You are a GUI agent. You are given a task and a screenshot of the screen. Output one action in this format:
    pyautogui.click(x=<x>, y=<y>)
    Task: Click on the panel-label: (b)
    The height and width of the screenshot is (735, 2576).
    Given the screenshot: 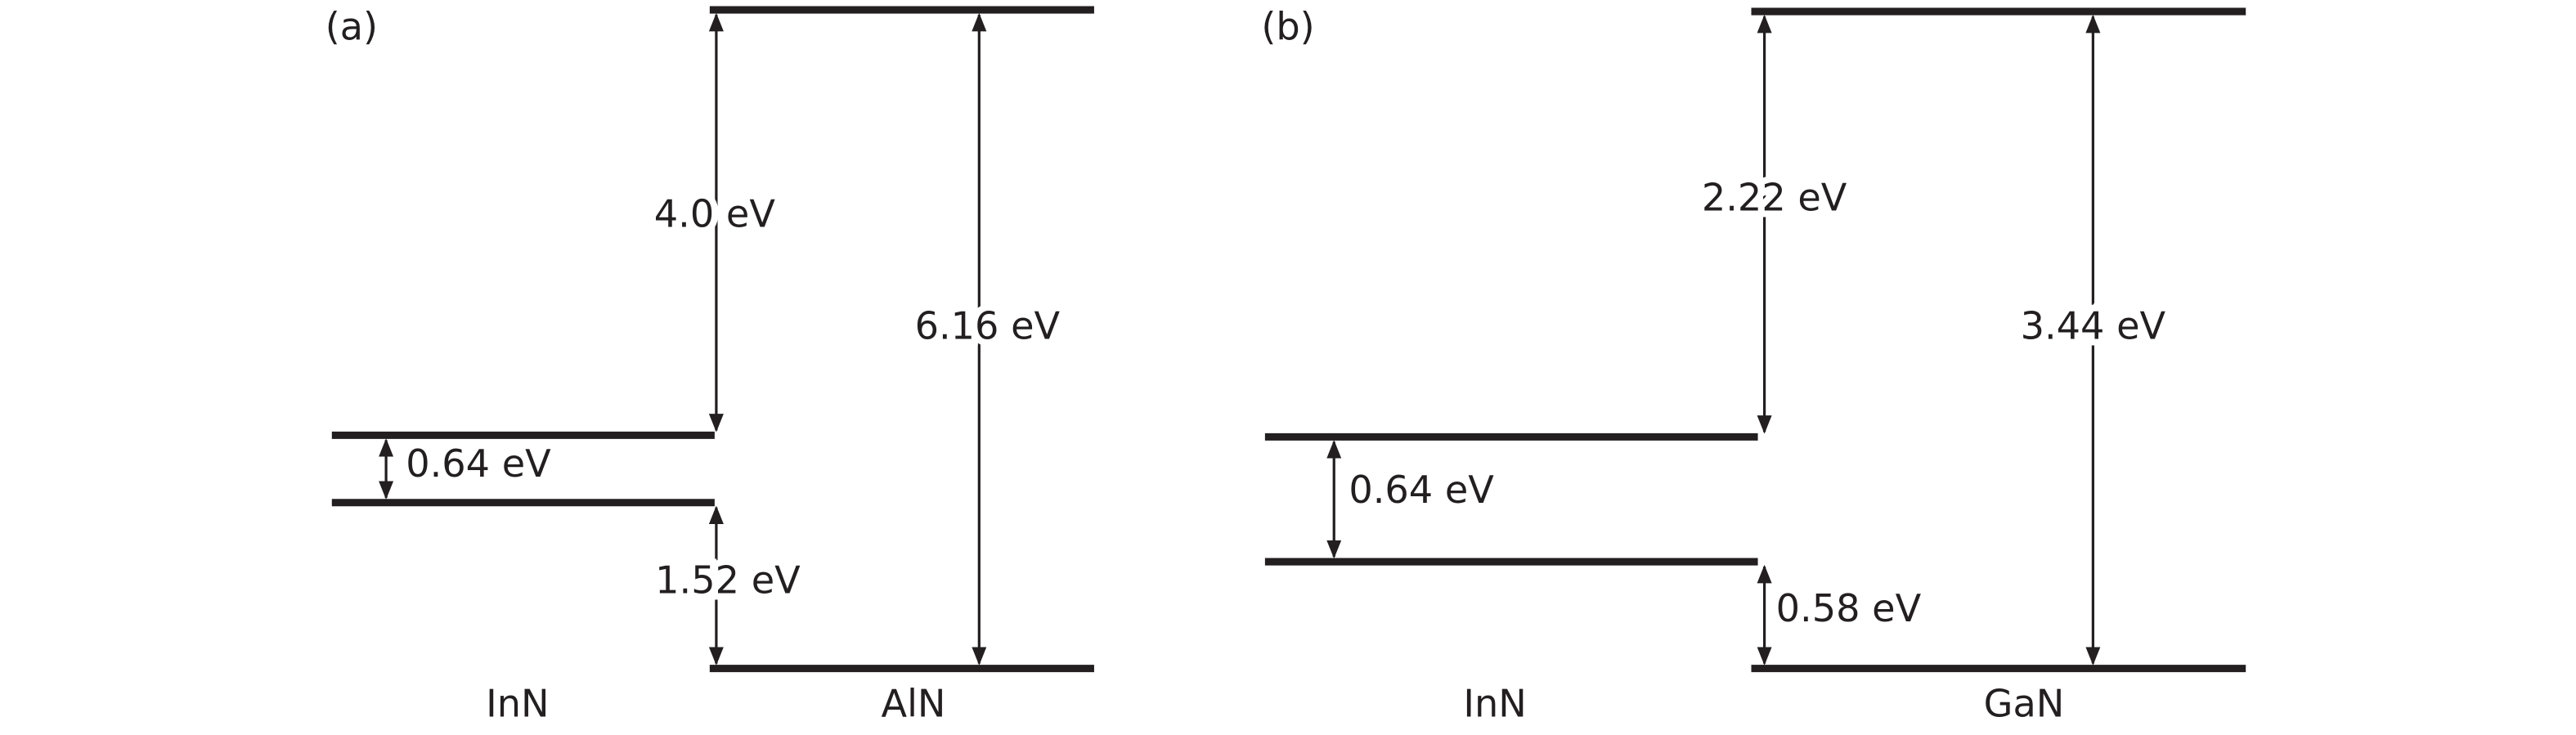 What is the action you would take?
    pyautogui.click(x=1287, y=27)
    